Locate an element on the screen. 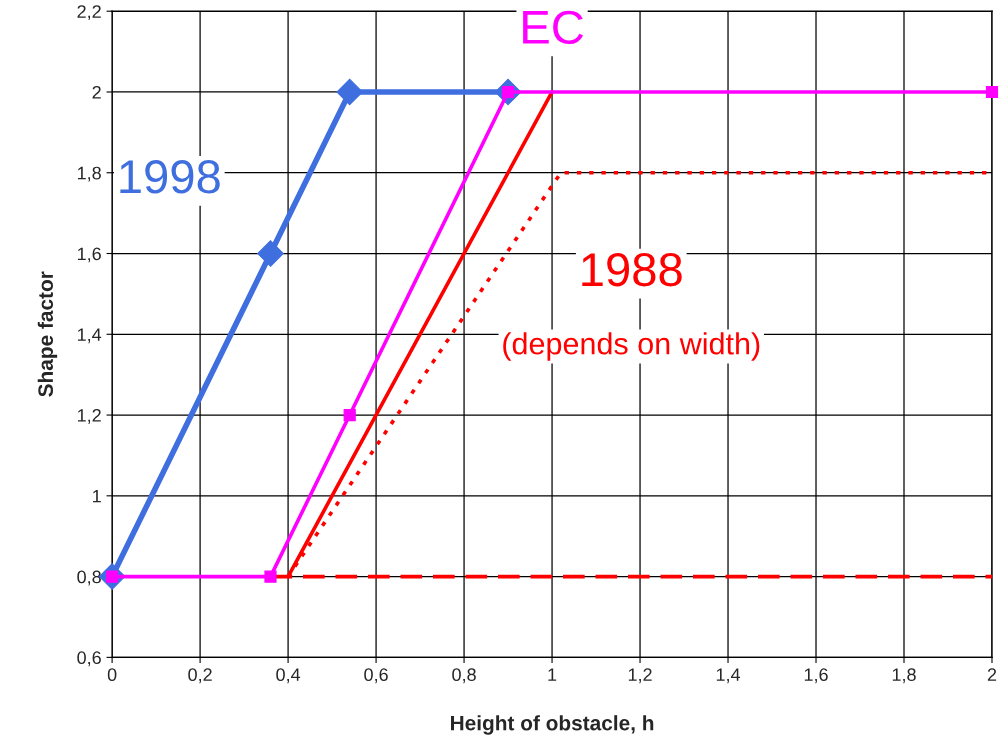 This screenshot has width=1001, height=747. x-tick-label: 0,8 is located at coordinates (464, 676).